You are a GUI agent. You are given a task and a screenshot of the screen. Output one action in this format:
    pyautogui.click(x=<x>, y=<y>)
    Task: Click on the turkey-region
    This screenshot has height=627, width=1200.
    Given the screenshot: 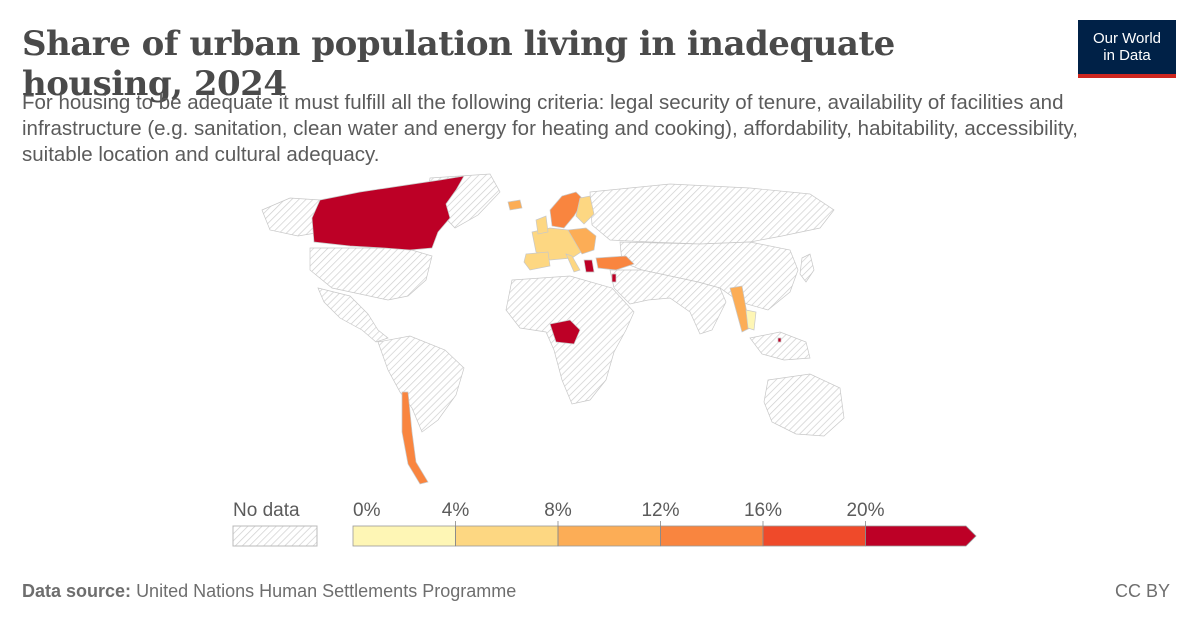 What is the action you would take?
    pyautogui.click(x=615, y=263)
    